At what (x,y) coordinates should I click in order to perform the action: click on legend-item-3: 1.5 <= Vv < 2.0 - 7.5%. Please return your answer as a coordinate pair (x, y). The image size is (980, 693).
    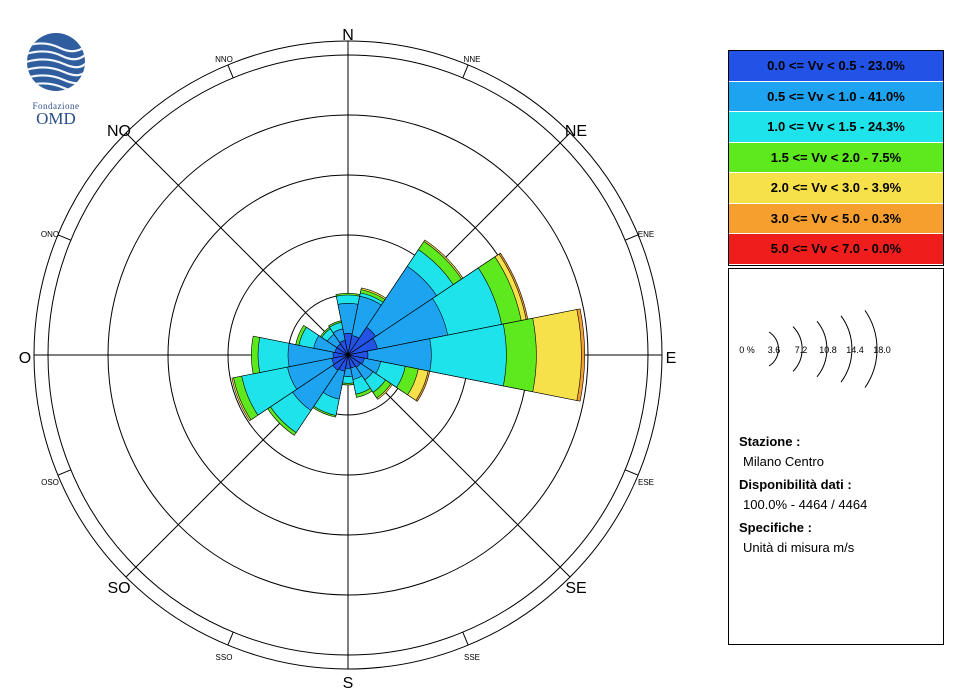
    Looking at the image, I should click on (836, 157).